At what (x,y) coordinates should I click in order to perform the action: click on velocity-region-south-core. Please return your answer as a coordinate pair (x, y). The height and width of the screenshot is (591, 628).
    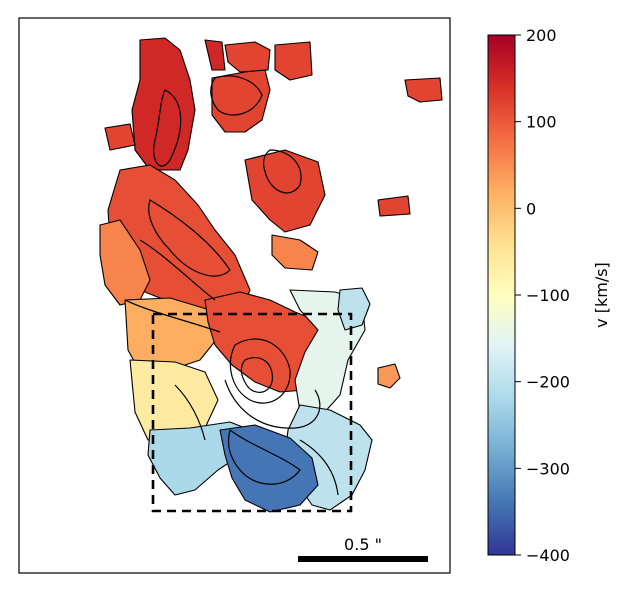
    Looking at the image, I should click on (269, 468).